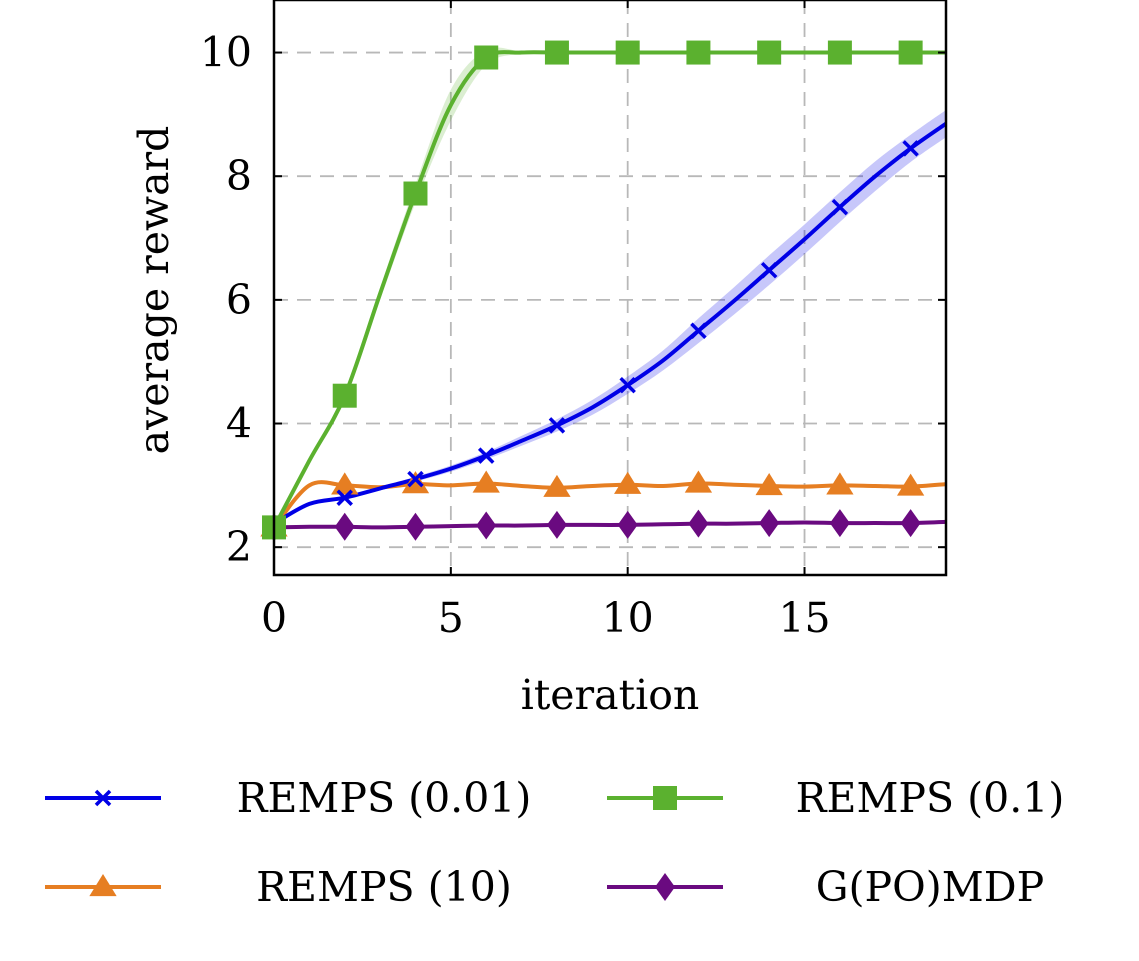  Describe the element at coordinates (226, 53) in the screenshot. I see `y-tick-label: 10` at that location.